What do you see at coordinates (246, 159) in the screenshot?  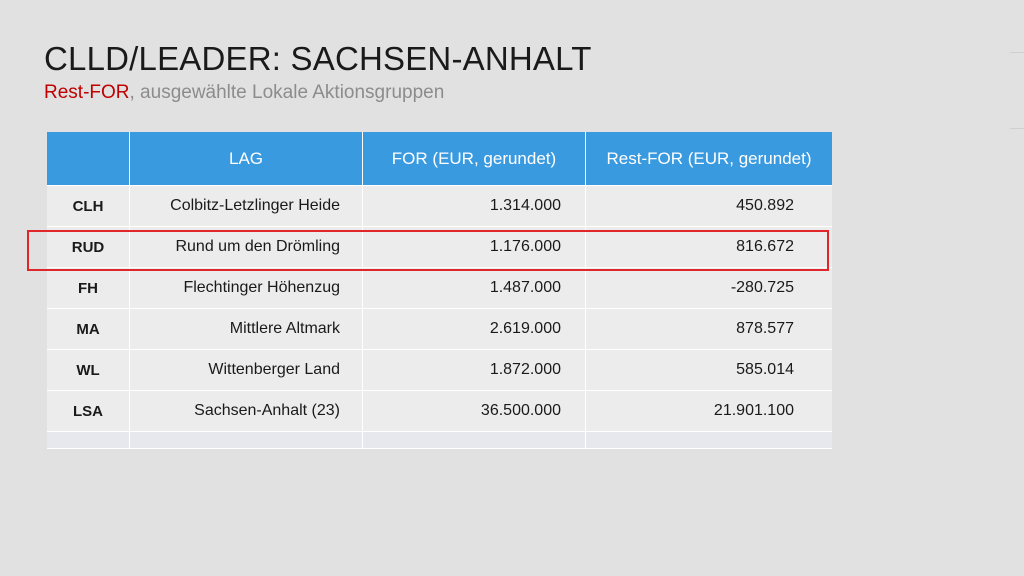 I see `header-cell-lag: LAG` at bounding box center [246, 159].